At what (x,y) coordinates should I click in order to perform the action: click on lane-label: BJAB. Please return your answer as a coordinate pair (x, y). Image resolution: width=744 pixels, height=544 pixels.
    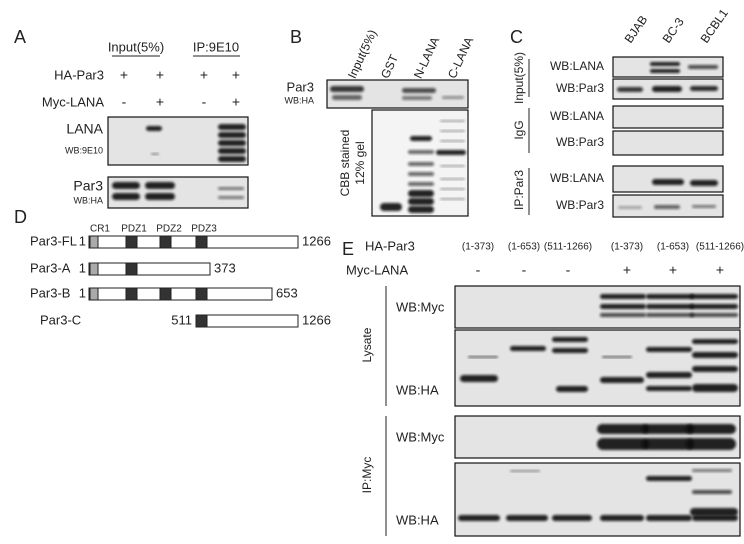
    Looking at the image, I should click on (636, 29).